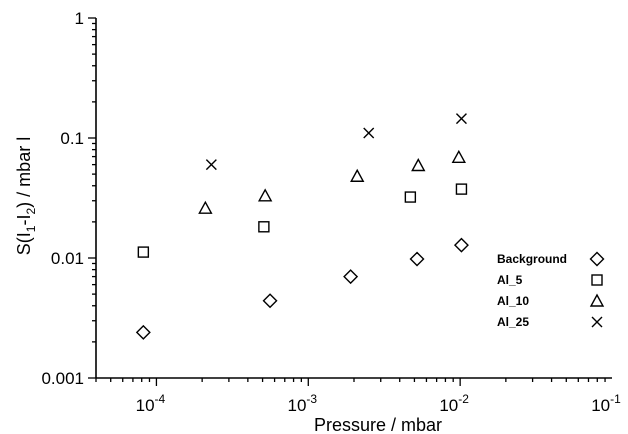  I want to click on x-axis-title: Pressure / mbar, so click(378, 424).